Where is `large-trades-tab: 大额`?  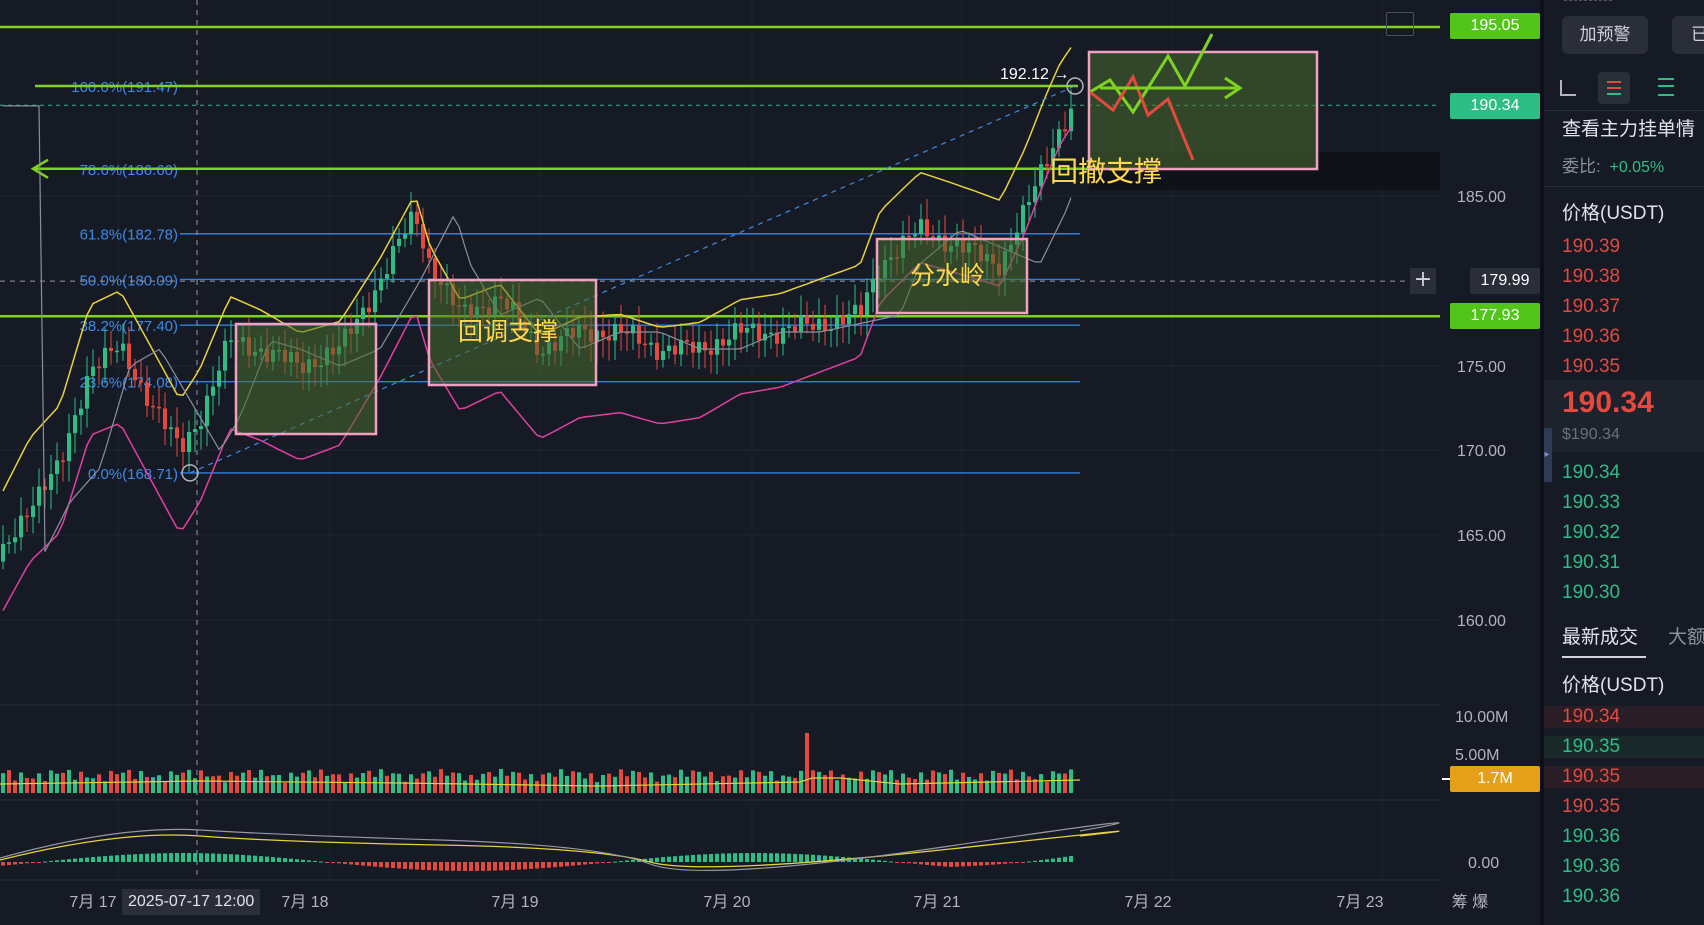
large-trades-tab: 大额 is located at coordinates (1686, 637).